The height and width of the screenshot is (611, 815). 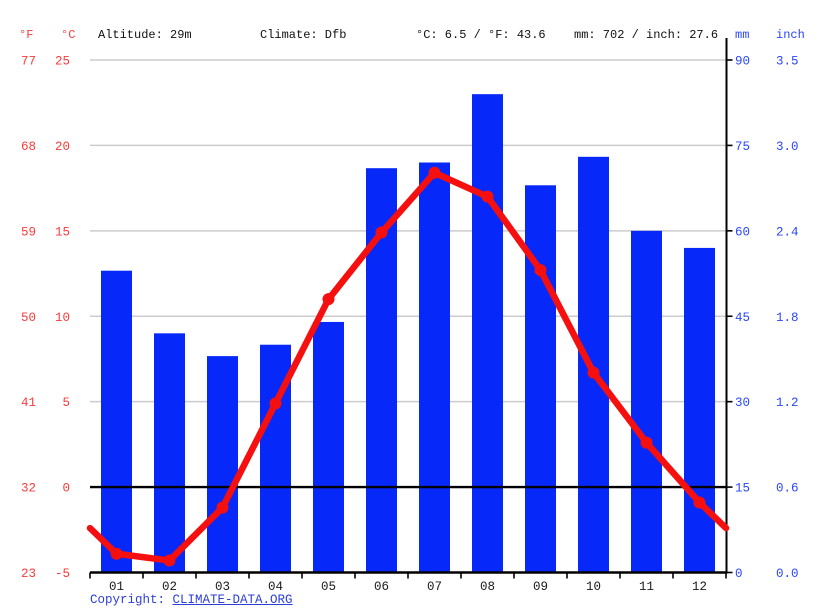 I want to click on celsius-tick-label: 20, so click(x=62, y=147).